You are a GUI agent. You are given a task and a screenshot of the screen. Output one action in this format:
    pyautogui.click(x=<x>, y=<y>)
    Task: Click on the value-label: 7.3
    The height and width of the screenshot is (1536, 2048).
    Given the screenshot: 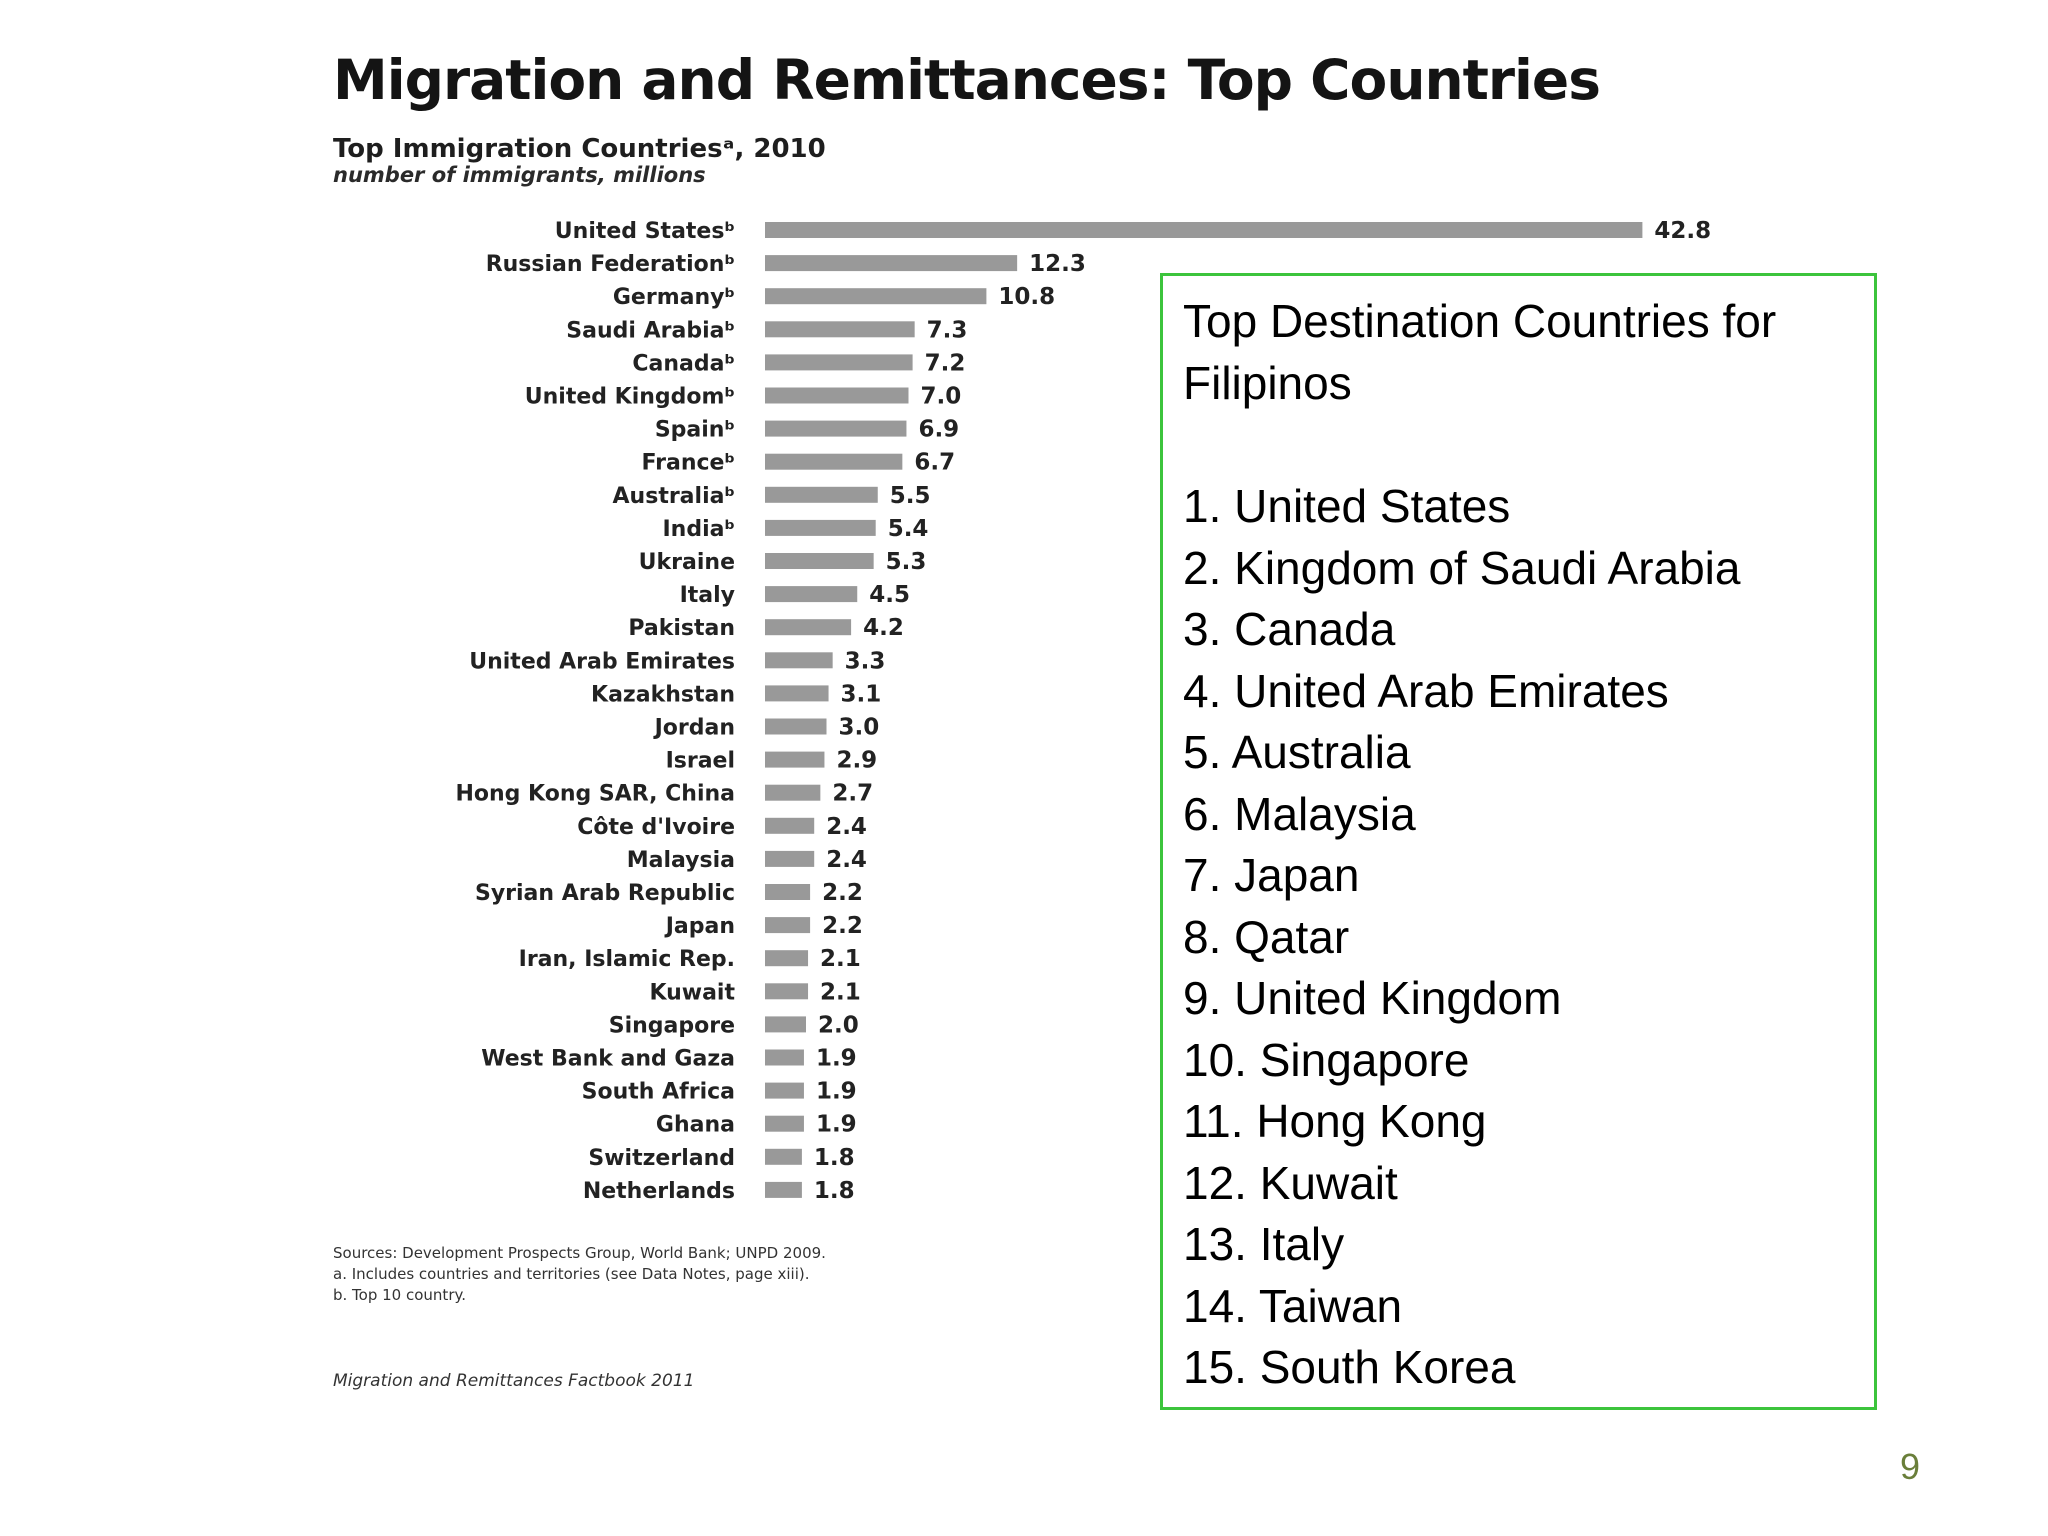 What is the action you would take?
    pyautogui.click(x=947, y=330)
    